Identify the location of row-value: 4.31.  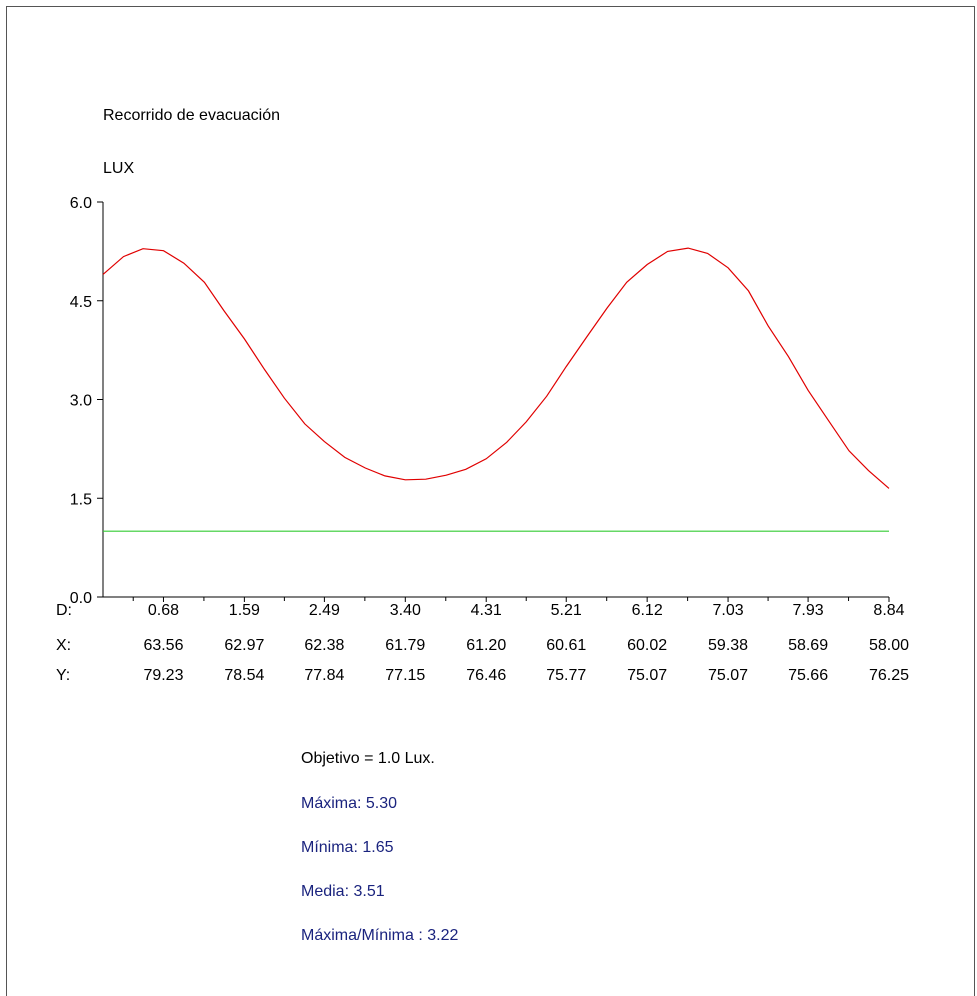
(486, 610).